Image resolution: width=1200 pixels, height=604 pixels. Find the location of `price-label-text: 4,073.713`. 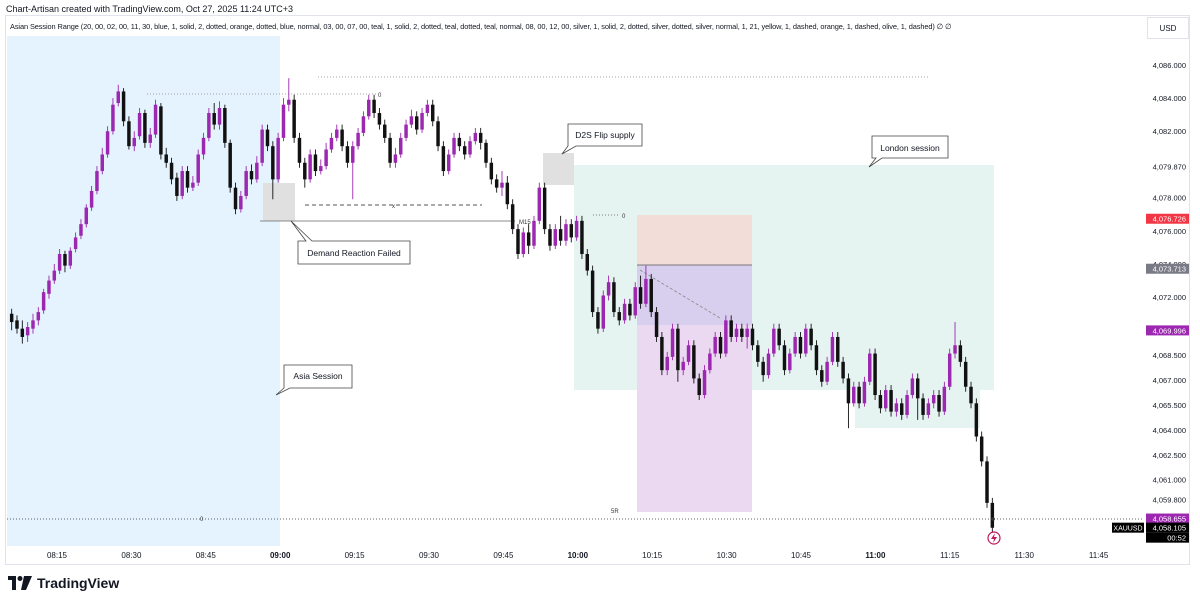

price-label-text: 4,073.713 is located at coordinates (1169, 269).